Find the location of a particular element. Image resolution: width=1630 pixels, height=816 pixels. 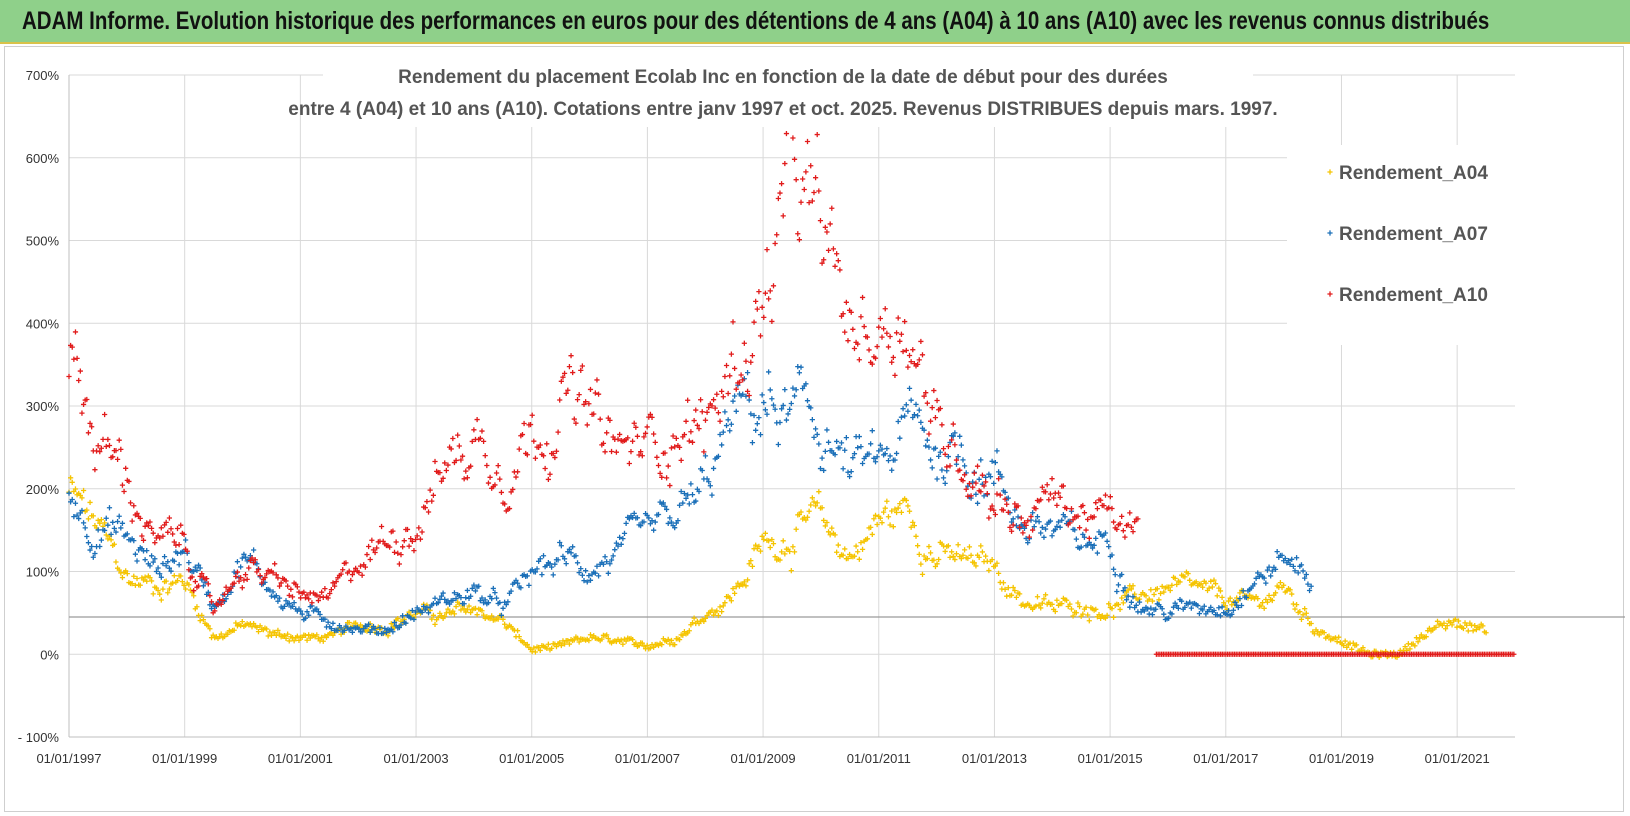

legend-label: Rendement_A10 is located at coordinates (1413, 295).